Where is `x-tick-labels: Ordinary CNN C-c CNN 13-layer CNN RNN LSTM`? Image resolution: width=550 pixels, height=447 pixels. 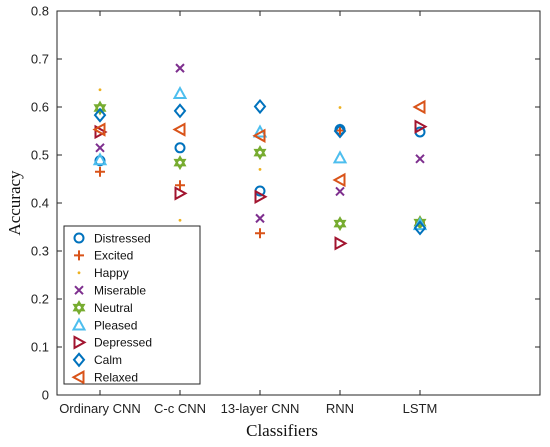 x-tick-labels: Ordinary CNN C-c CNN 13-layer CNN RNN LSTM is located at coordinates (248, 408).